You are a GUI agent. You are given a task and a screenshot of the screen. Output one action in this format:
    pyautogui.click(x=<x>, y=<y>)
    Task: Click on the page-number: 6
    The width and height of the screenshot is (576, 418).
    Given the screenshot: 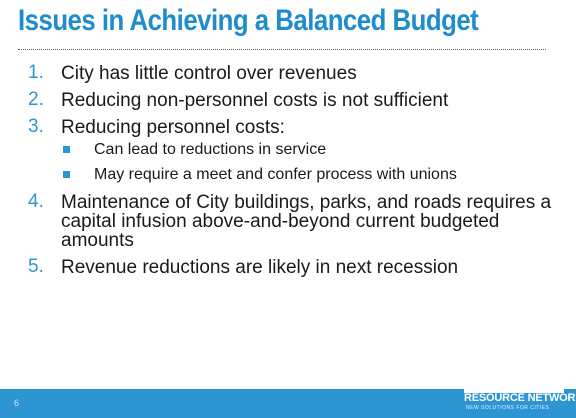 What is the action you would take?
    pyautogui.click(x=17, y=403)
    